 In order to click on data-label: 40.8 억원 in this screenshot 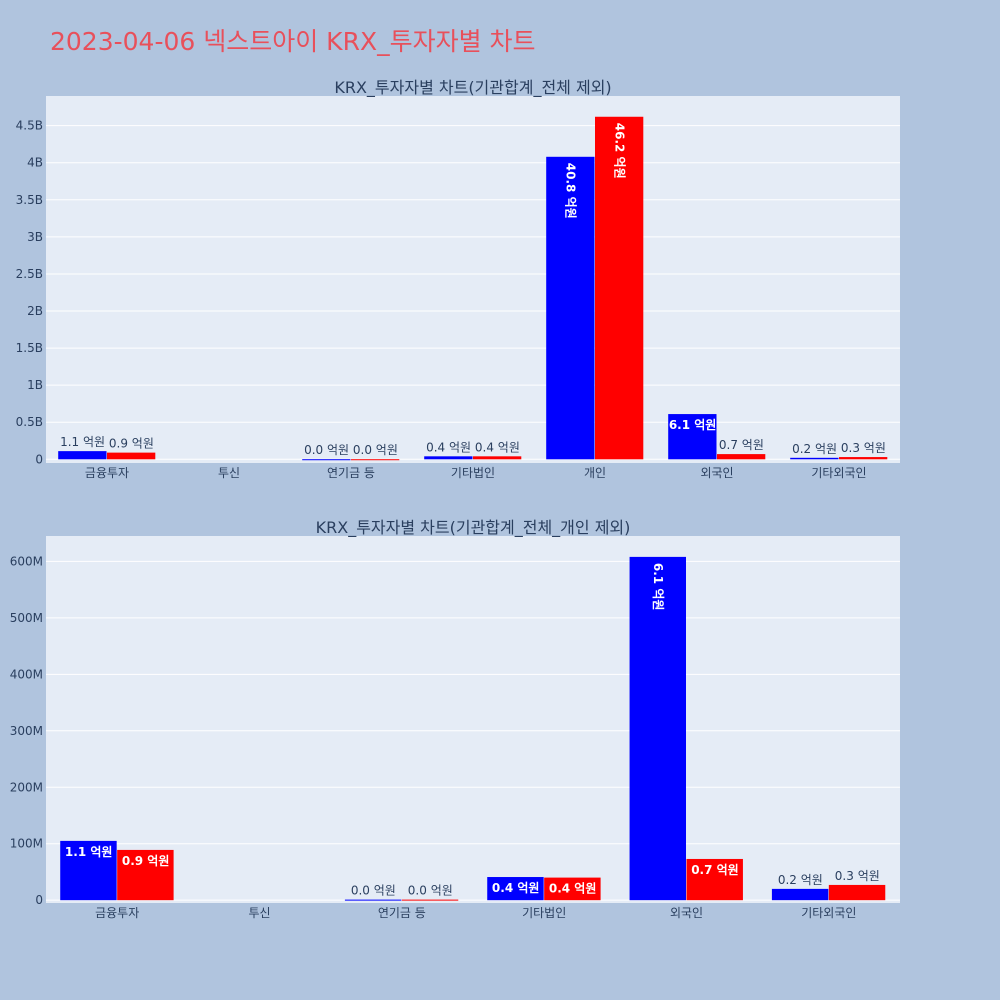, I will do `click(571, 191)`.